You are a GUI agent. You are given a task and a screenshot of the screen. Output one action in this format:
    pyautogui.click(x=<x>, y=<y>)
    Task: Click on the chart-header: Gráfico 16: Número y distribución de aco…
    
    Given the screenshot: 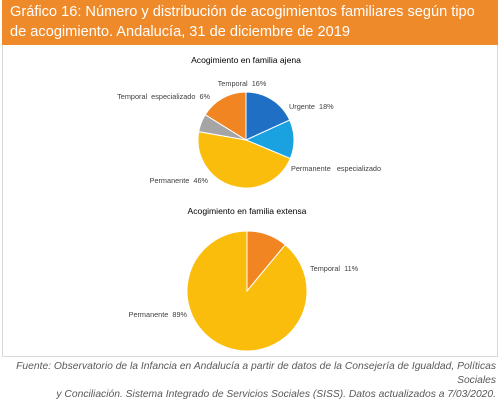 What is the action you would take?
    pyautogui.click(x=250, y=22)
    